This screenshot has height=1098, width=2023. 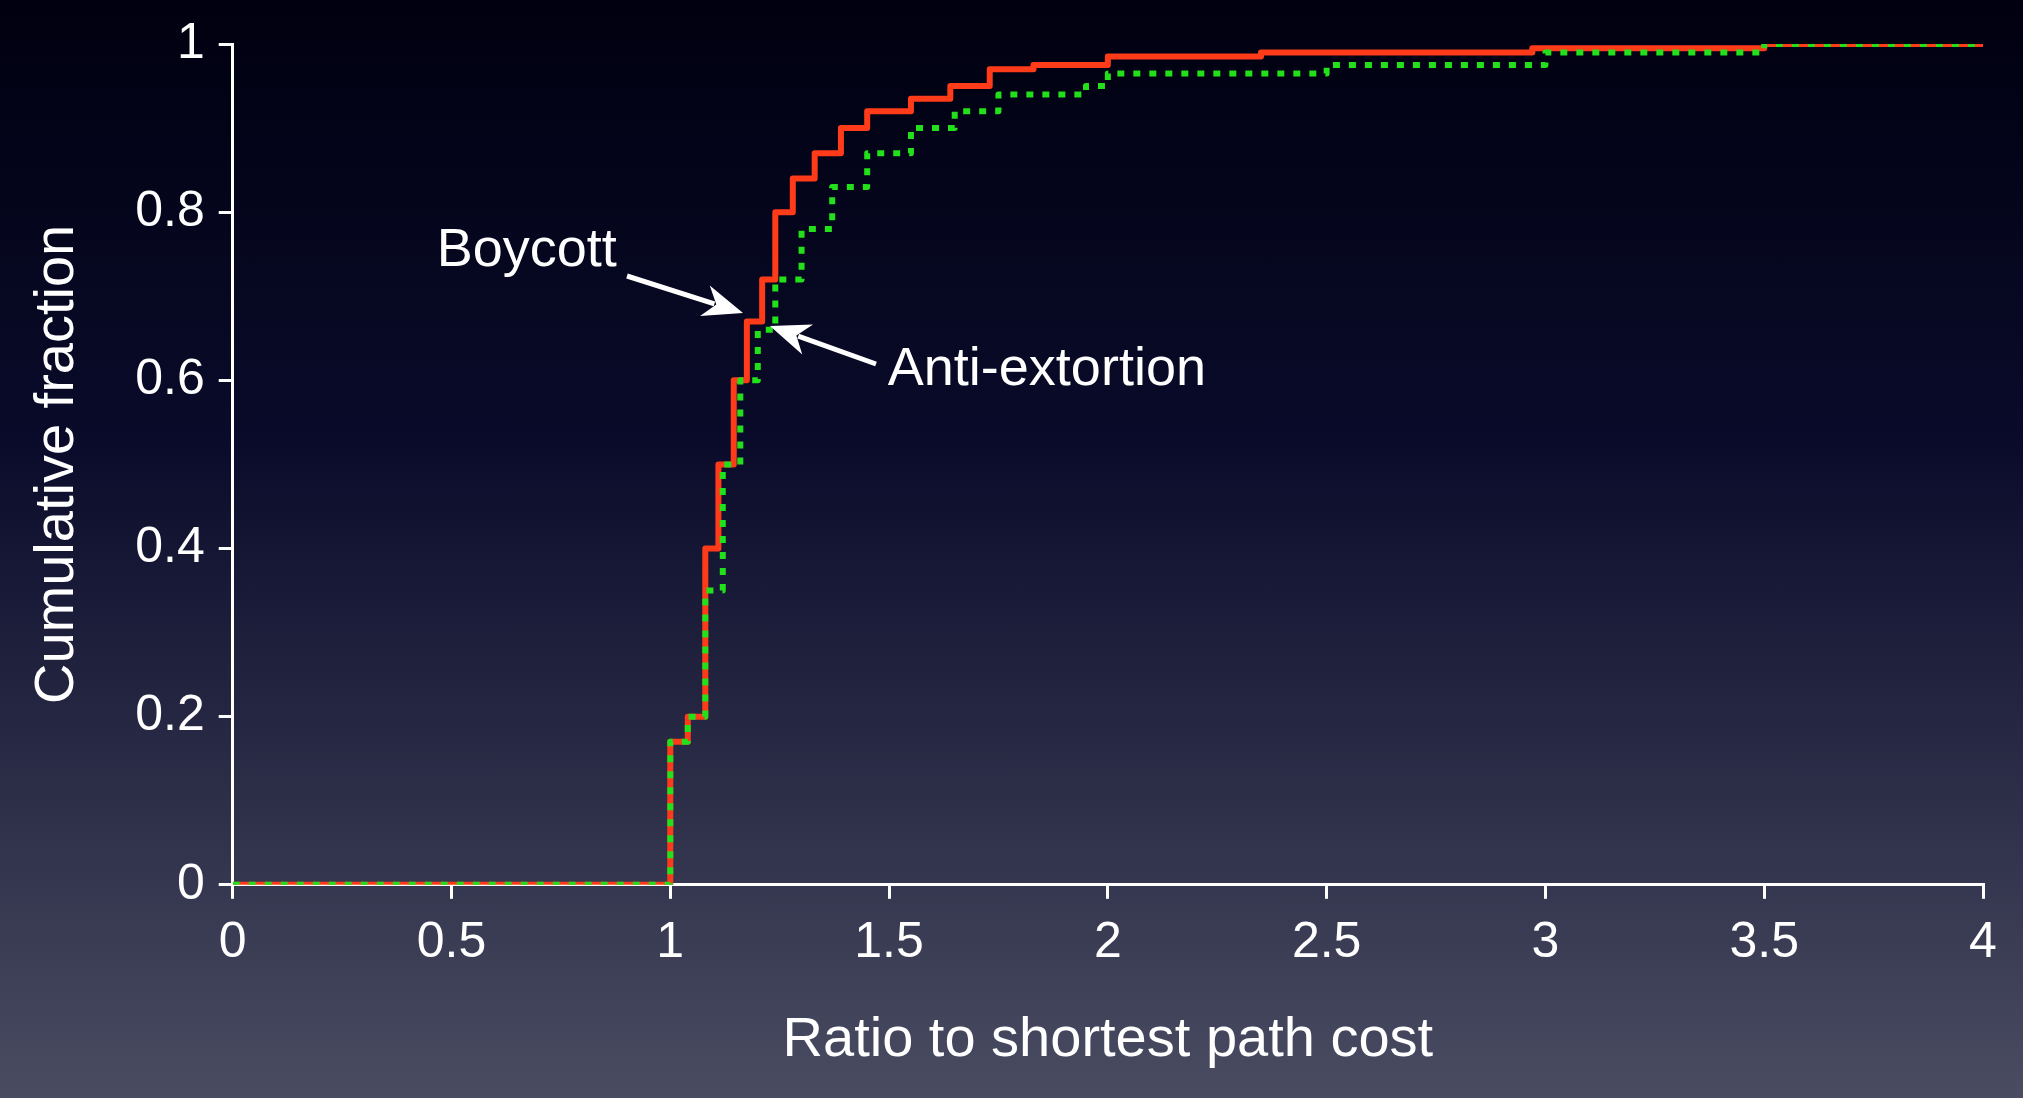 I want to click on x-tick-label: 1, so click(x=670, y=939).